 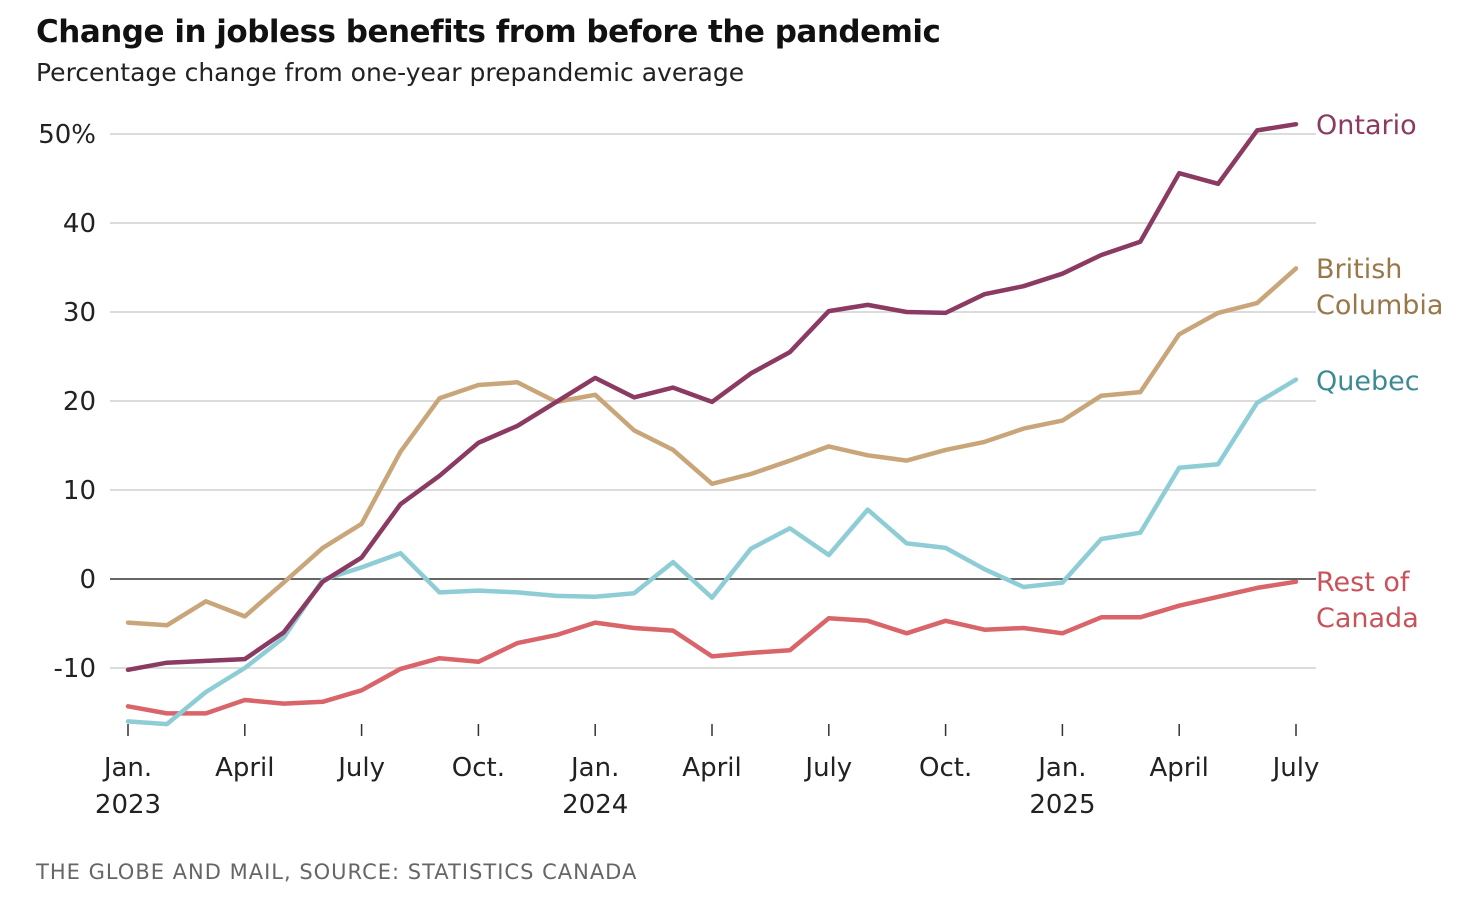 I want to click on y-tick-label: 0, so click(x=87, y=580).